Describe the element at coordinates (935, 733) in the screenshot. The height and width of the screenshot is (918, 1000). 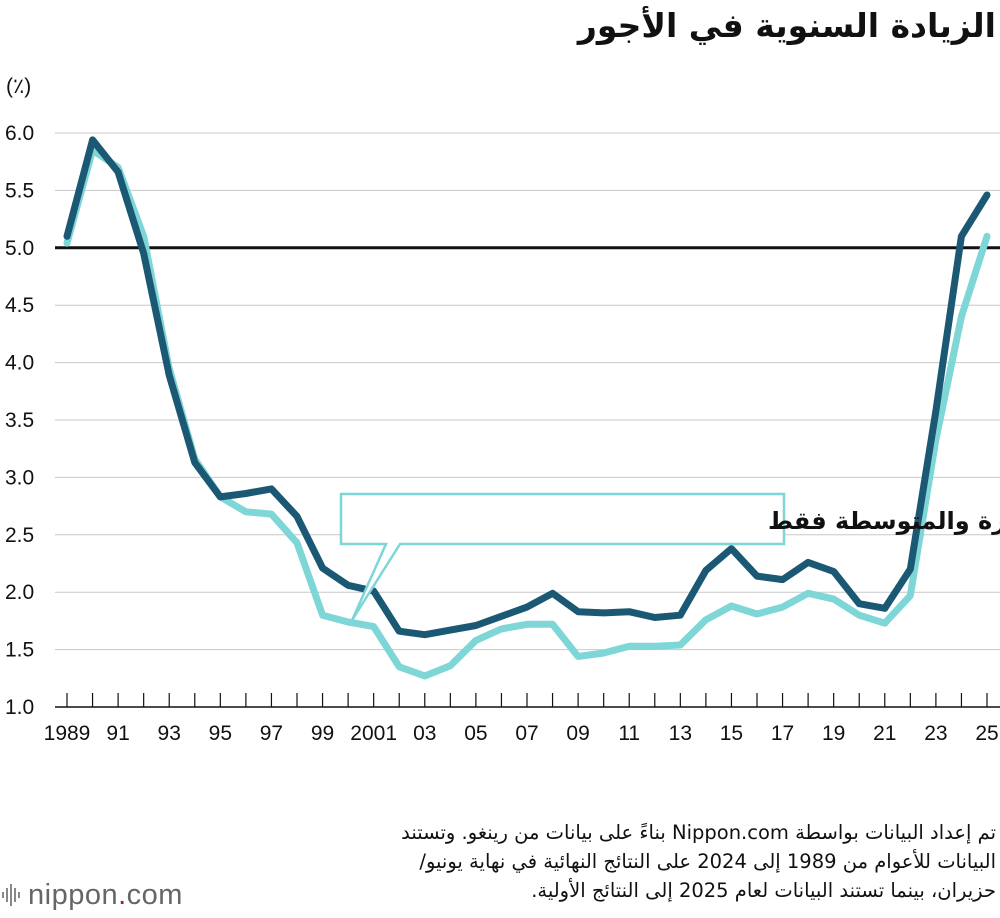
I see `x-tick-label: 23` at that location.